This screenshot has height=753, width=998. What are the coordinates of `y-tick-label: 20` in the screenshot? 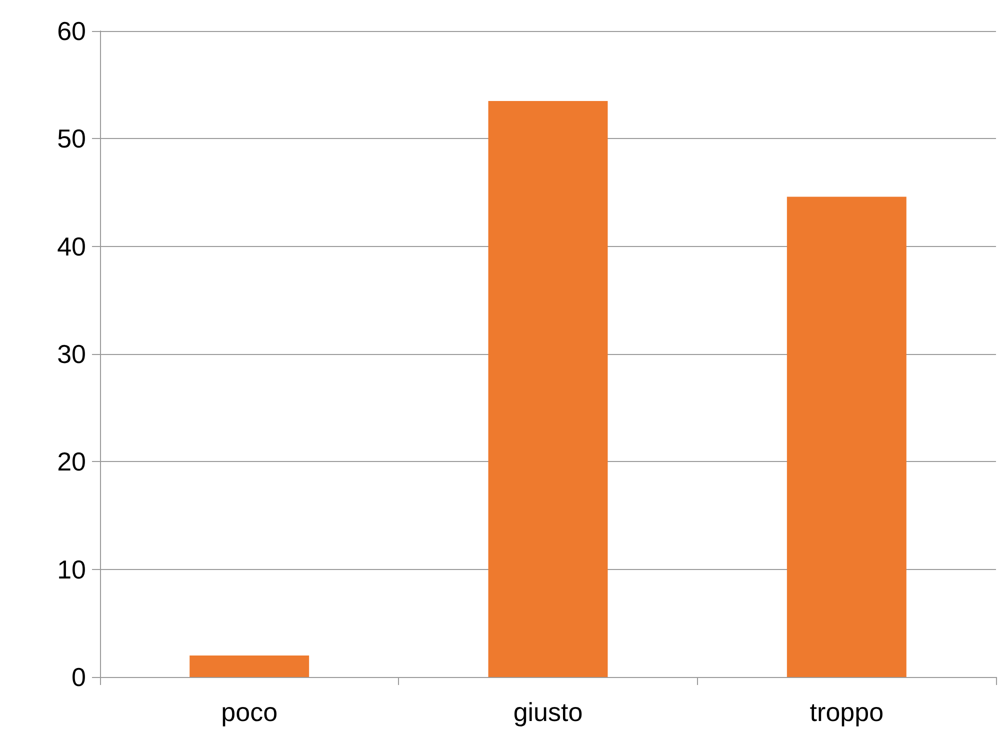 It's located at (71, 461).